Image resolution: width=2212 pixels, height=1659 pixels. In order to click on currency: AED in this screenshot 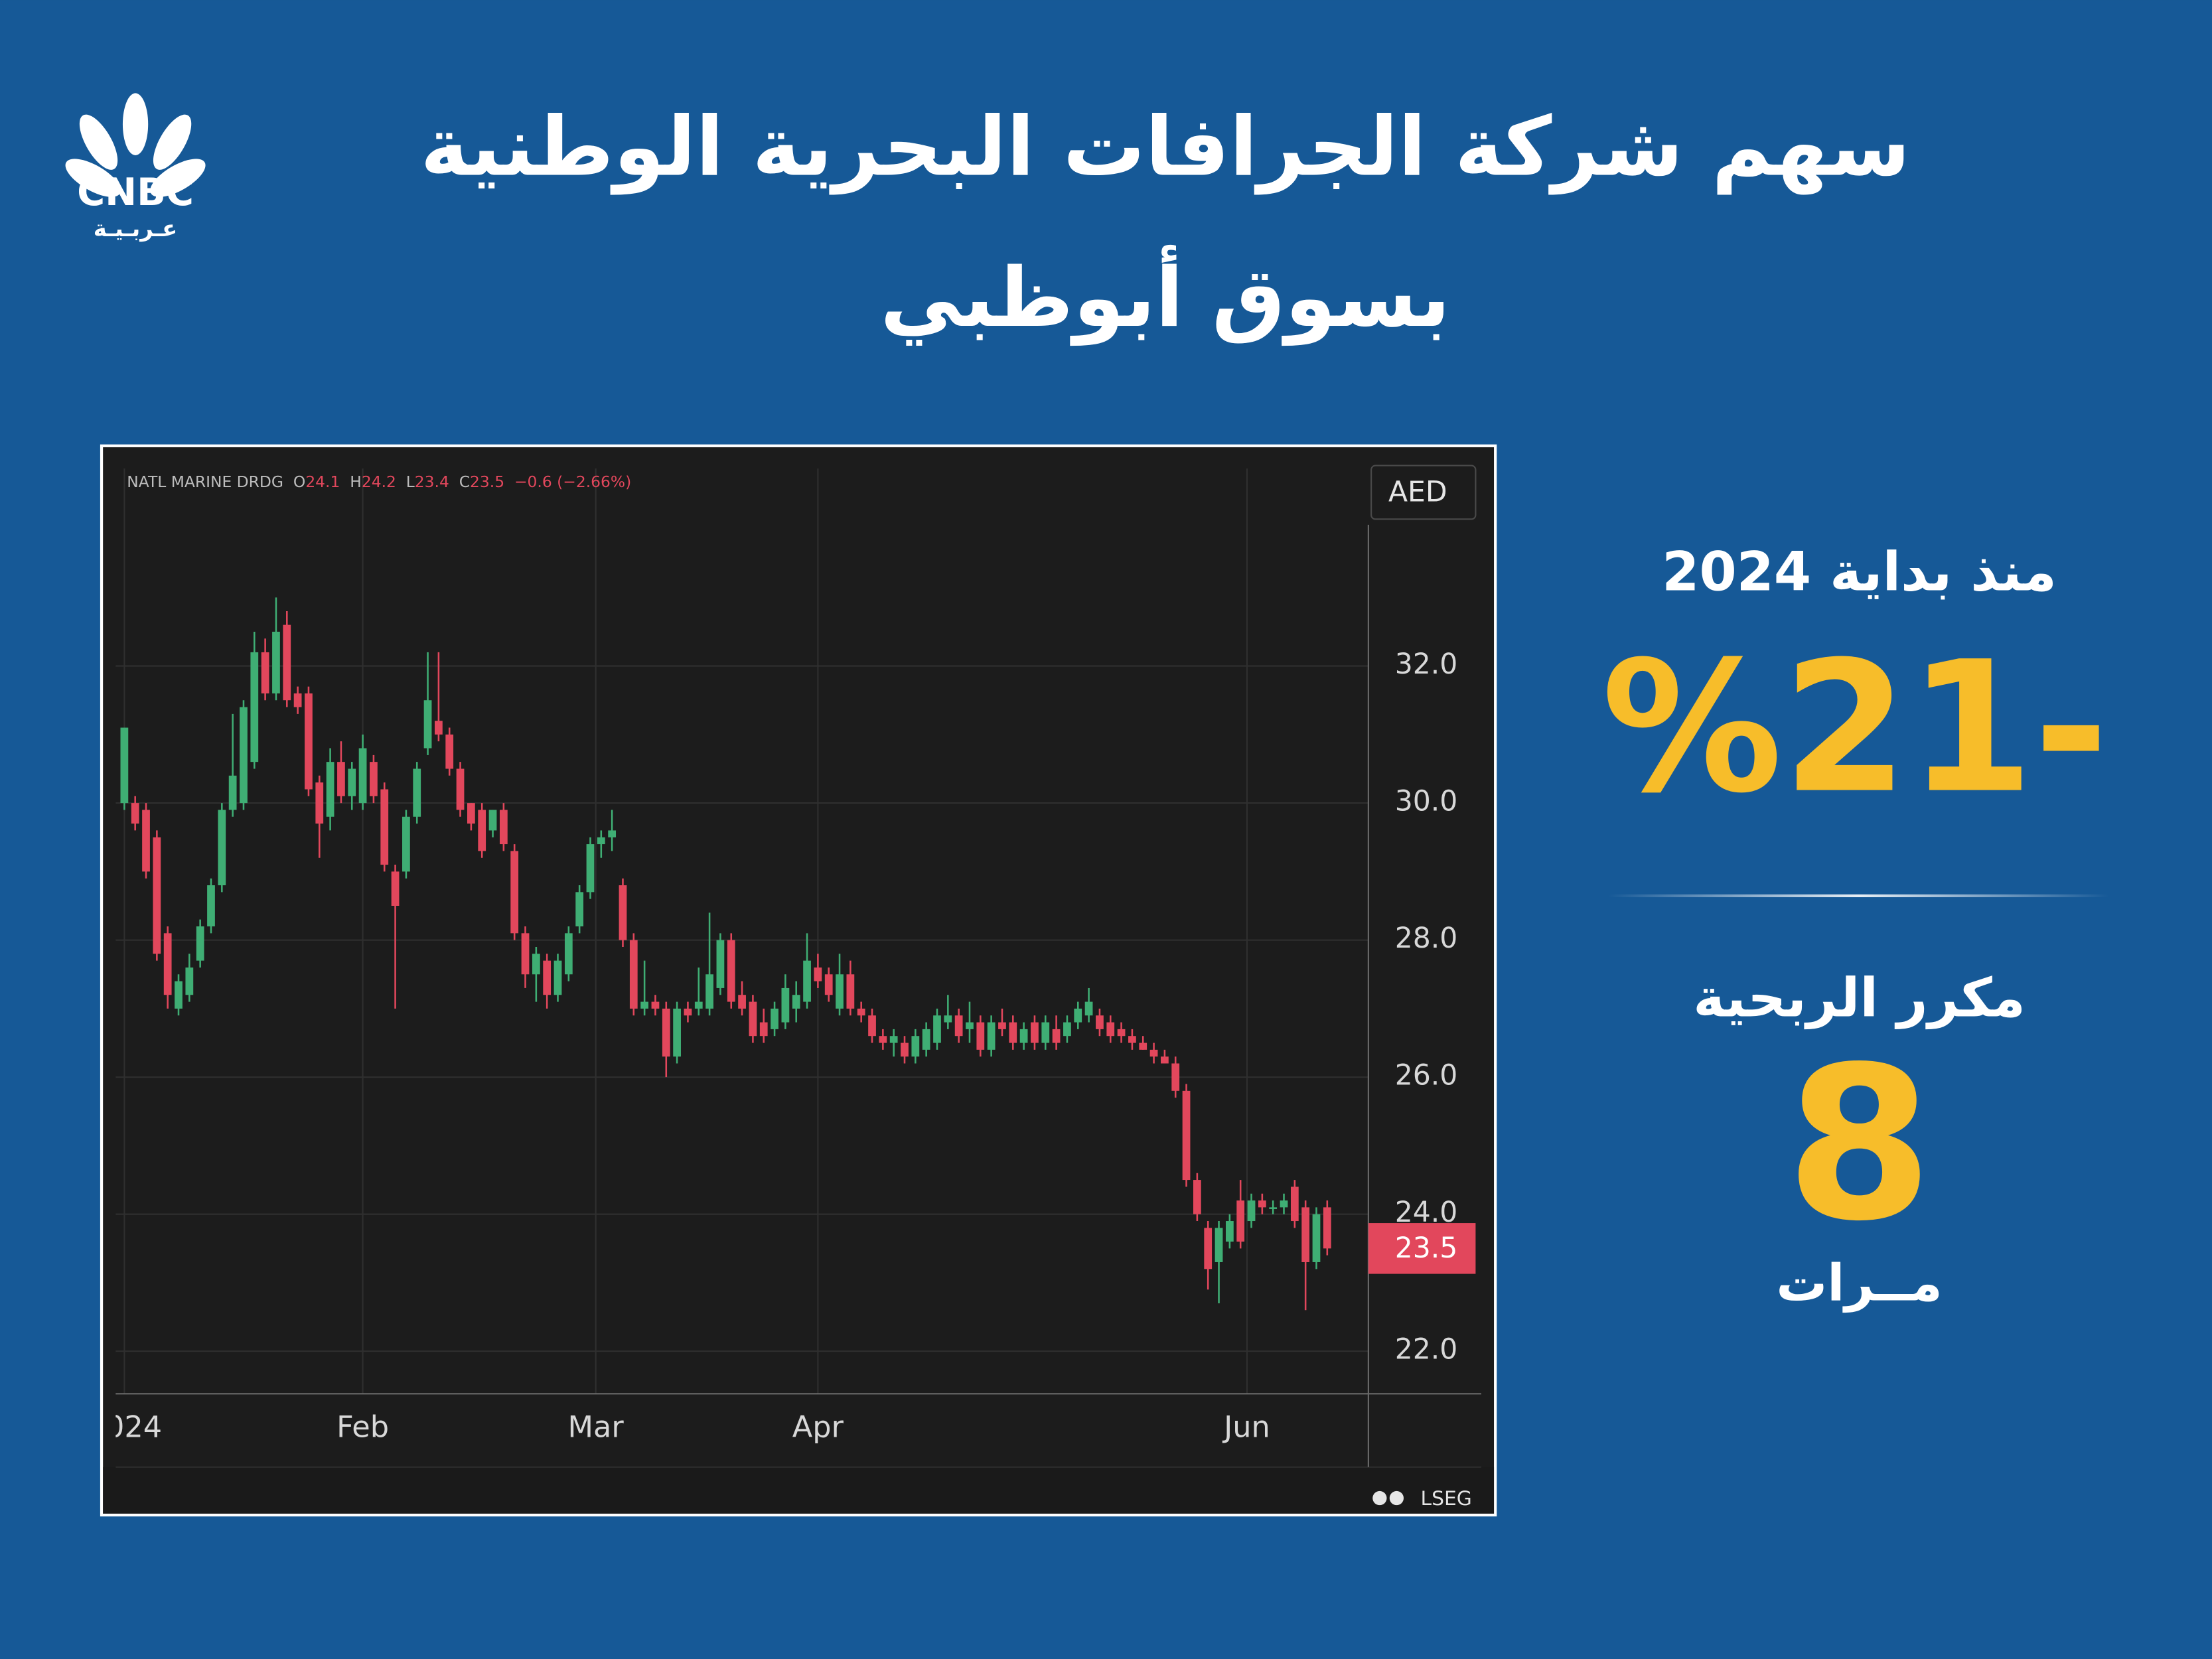, I will do `click(1417, 492)`.